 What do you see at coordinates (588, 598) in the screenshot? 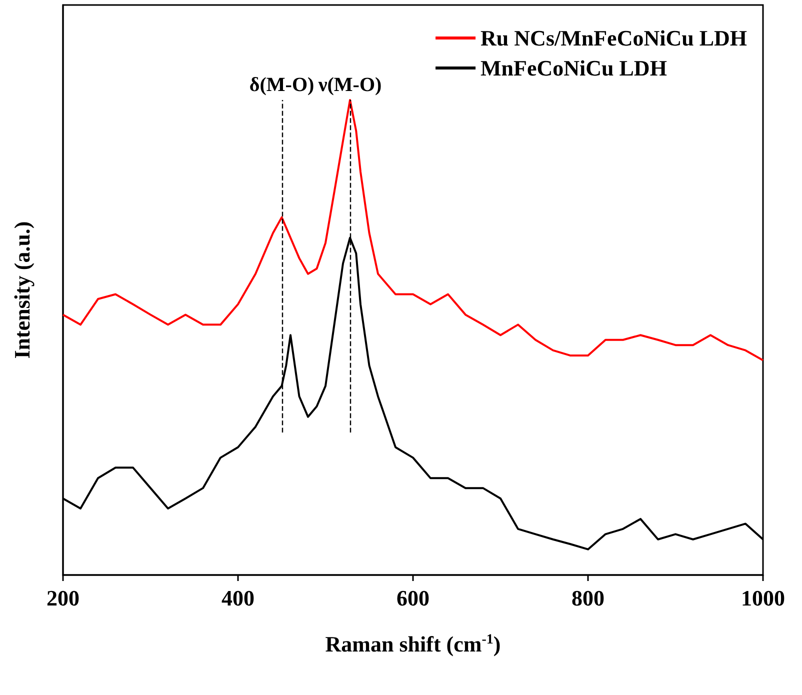
I see `x-tick-label: 800` at bounding box center [588, 598].